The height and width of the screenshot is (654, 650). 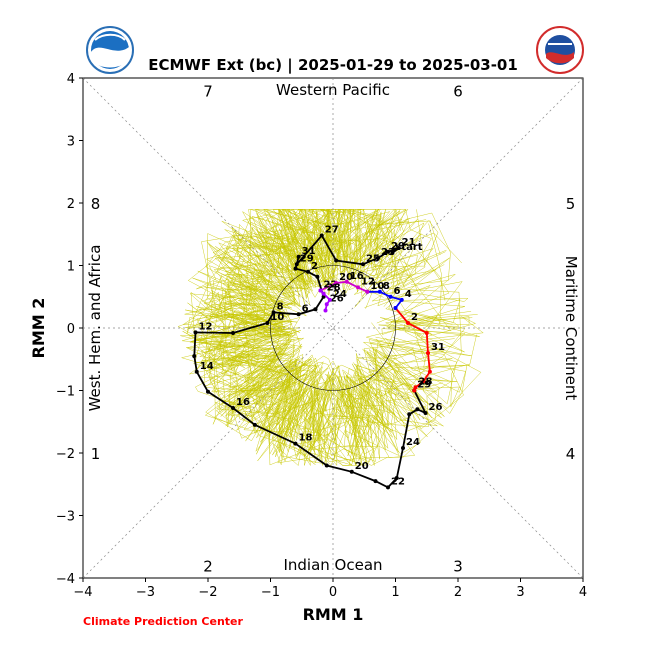 I want to click on point-label: 28, so click(x=334, y=288).